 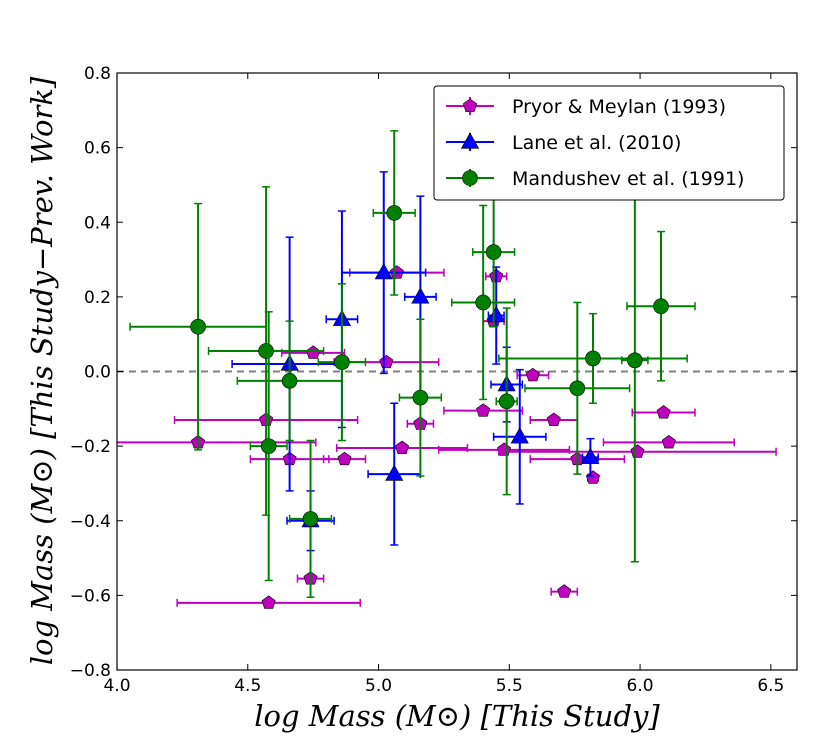 What do you see at coordinates (640, 686) in the screenshot?
I see `x-tick-label: 6.0` at bounding box center [640, 686].